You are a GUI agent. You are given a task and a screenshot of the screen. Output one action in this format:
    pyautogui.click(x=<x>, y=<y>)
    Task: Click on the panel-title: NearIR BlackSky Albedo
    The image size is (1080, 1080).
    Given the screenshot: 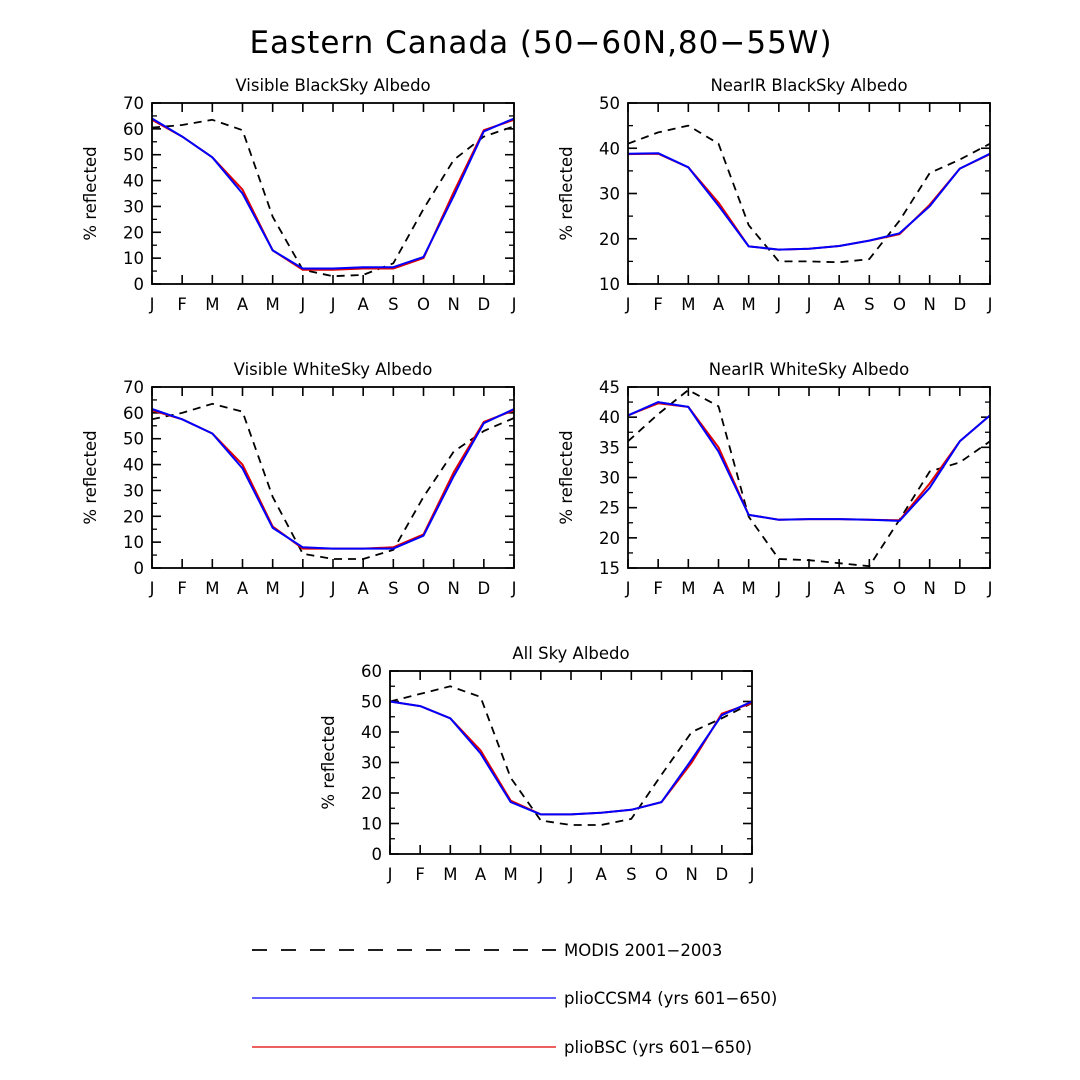 What is the action you would take?
    pyautogui.click(x=808, y=85)
    